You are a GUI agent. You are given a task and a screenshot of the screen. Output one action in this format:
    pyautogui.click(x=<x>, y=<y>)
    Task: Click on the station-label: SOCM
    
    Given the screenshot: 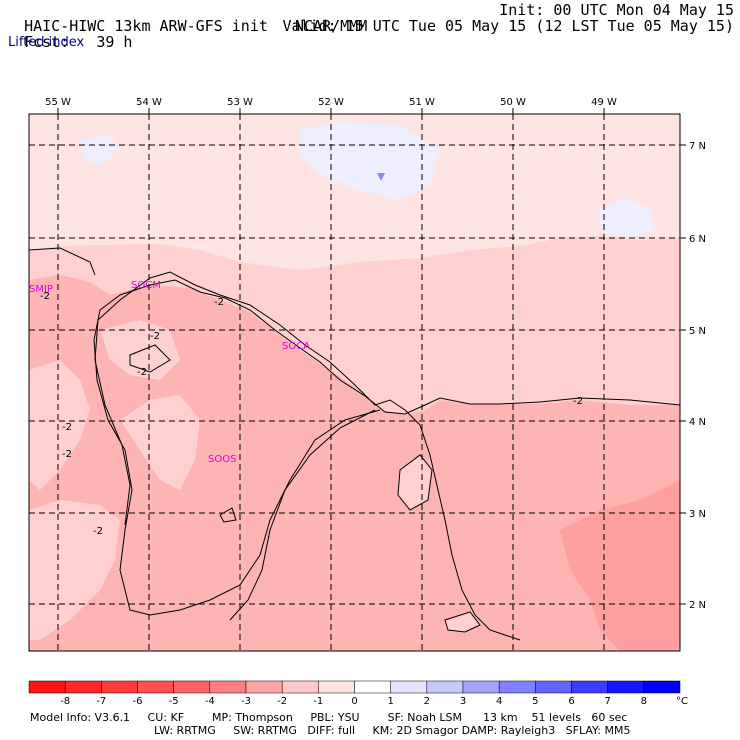 What is the action you would take?
    pyautogui.click(x=146, y=285)
    